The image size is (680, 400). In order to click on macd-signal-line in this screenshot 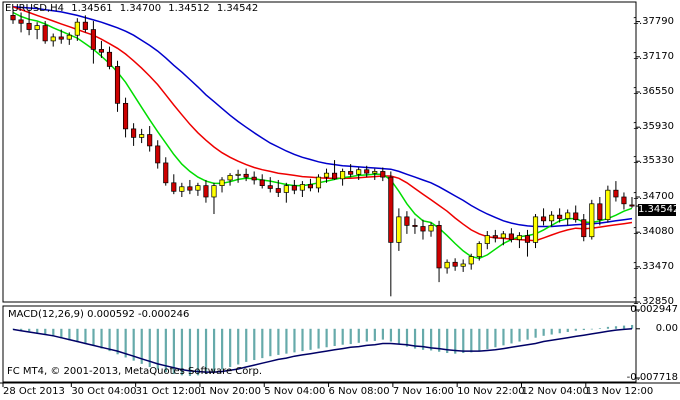, I will do `click(322, 350)`.